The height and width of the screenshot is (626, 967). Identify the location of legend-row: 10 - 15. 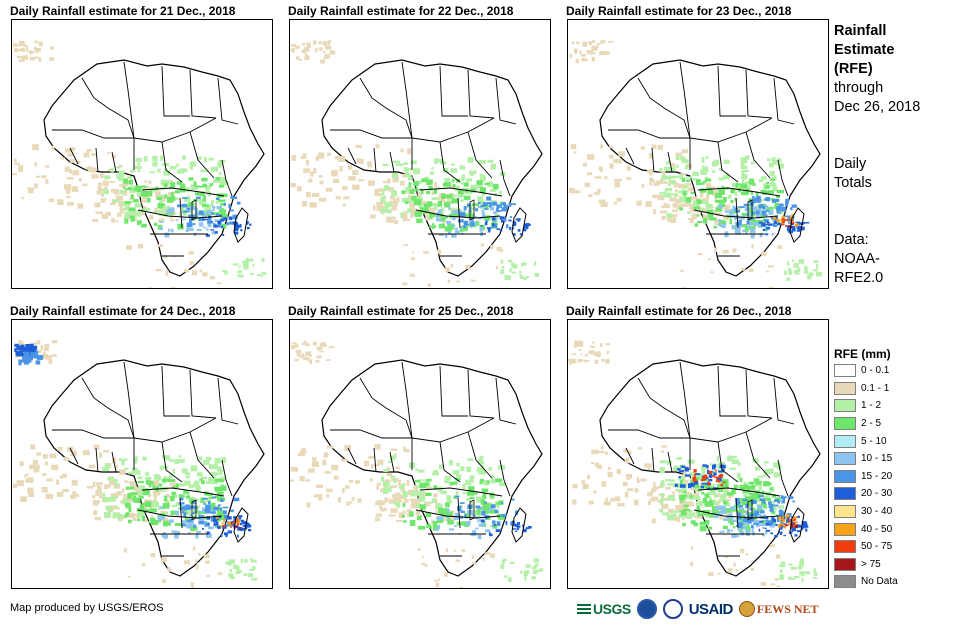
(899, 459).